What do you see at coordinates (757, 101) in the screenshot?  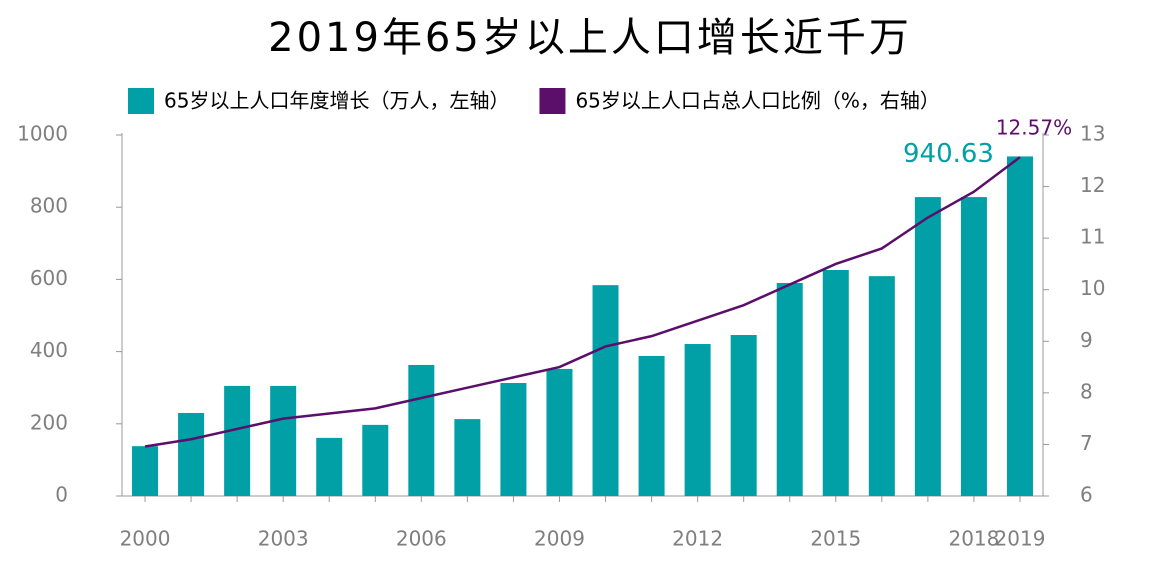 I see `legend-label: 65岁以上人口占总人口比例（%，右轴）` at bounding box center [757, 101].